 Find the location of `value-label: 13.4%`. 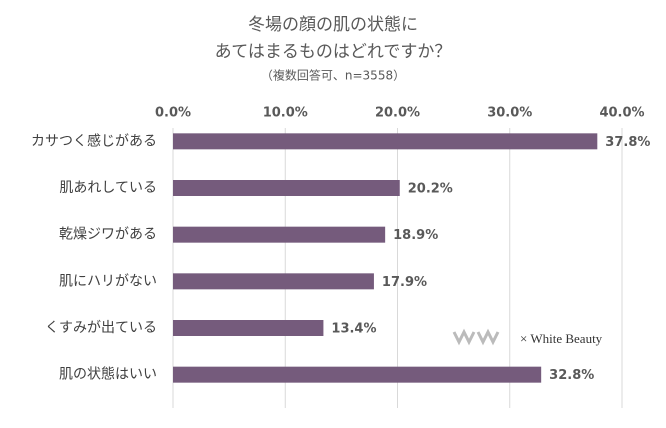

value-label: 13.4% is located at coordinates (353, 329).